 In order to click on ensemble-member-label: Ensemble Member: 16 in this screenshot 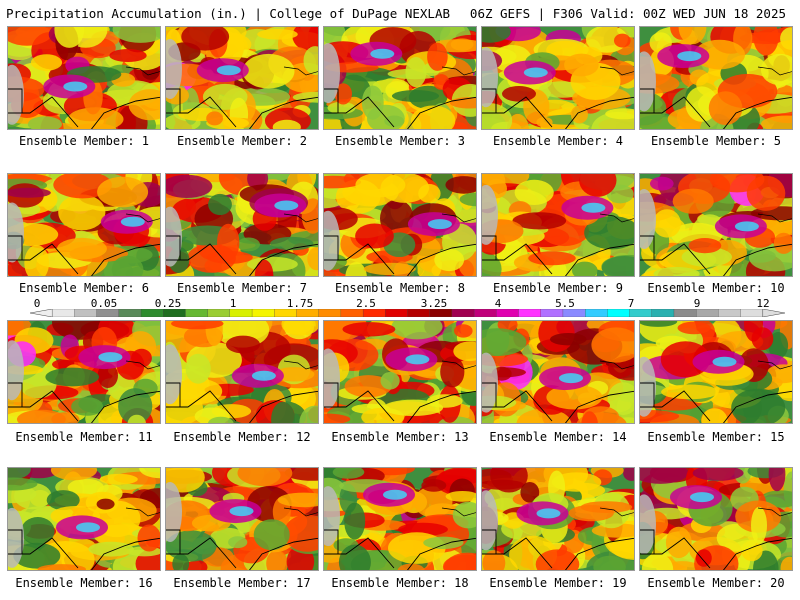, I will do `click(84, 583)`.